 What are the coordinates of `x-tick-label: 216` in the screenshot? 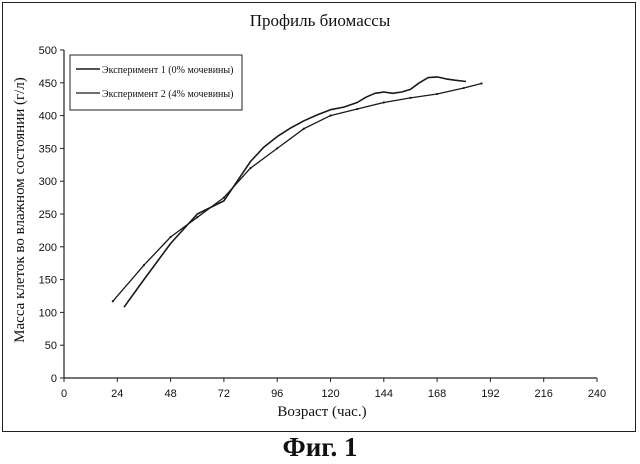 It's located at (544, 394).